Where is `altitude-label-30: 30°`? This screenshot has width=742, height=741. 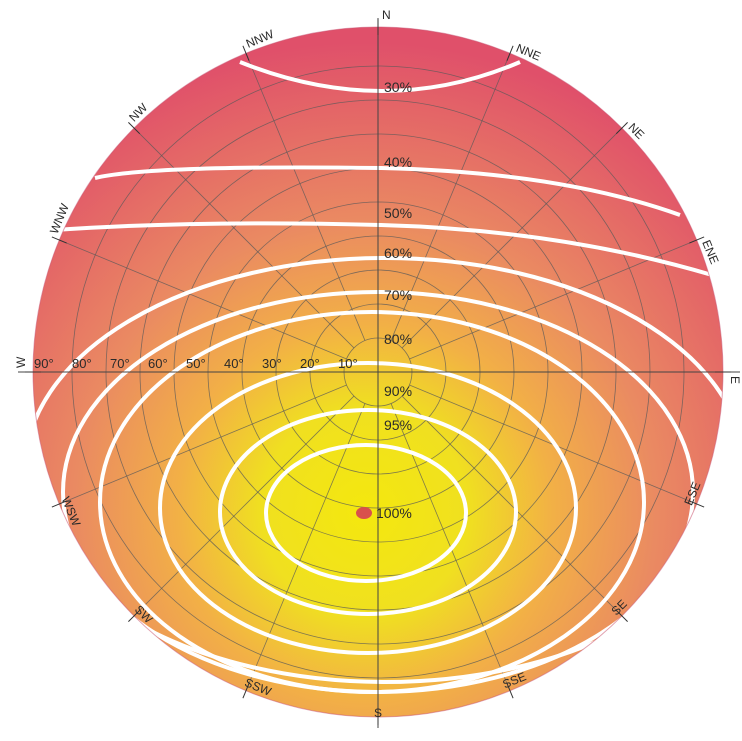
altitude-label-30: 30° is located at coordinates (272, 363).